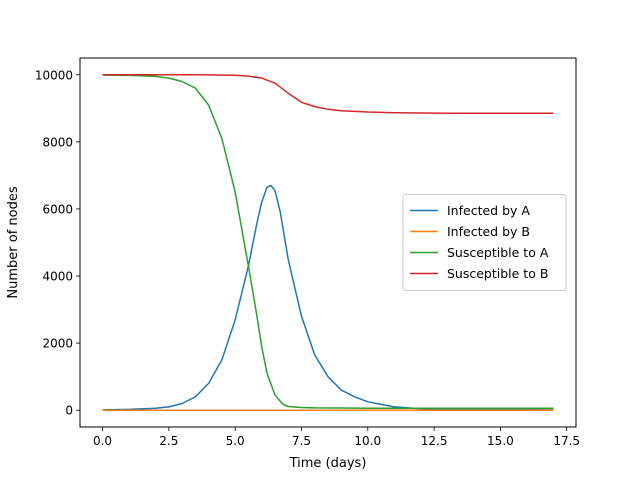 The height and width of the screenshot is (484, 640). I want to click on x-axis-label: Time (days), so click(328, 463).